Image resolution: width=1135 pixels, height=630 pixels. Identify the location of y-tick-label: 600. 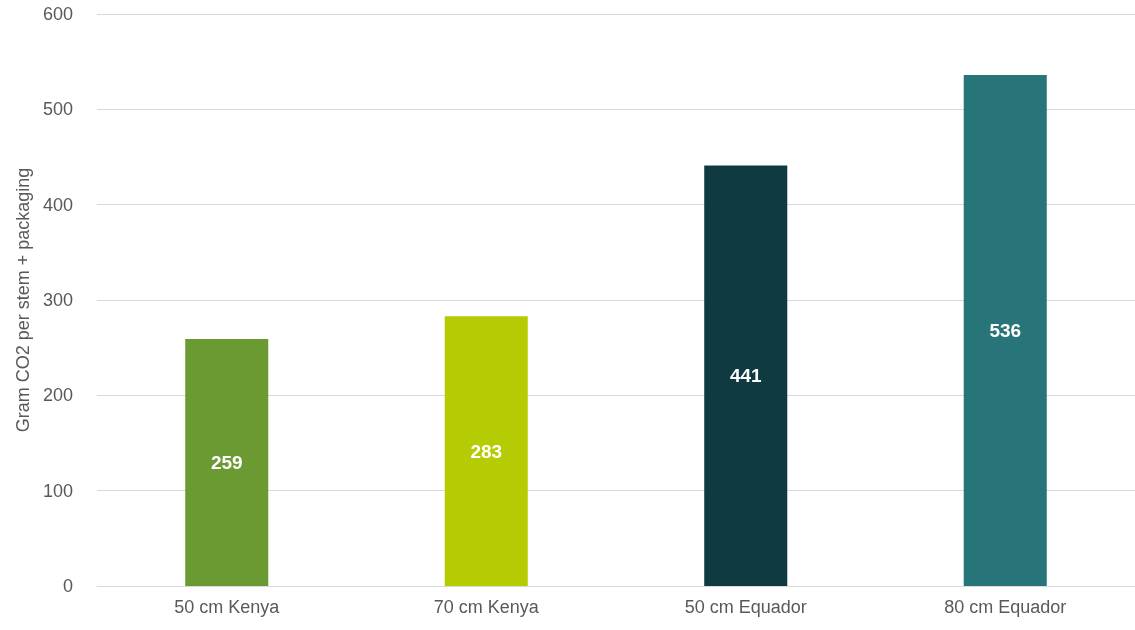
(57, 14).